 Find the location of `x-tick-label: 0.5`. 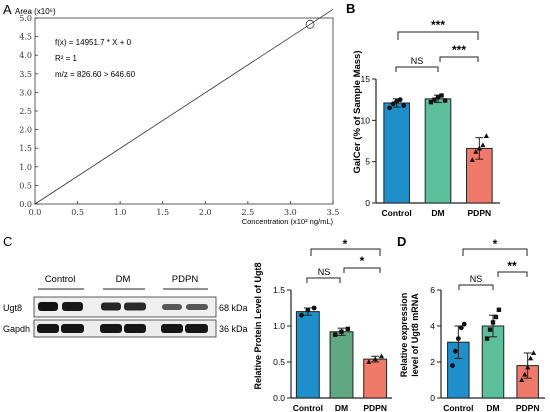

x-tick-label: 0.5 is located at coordinates (77, 212).